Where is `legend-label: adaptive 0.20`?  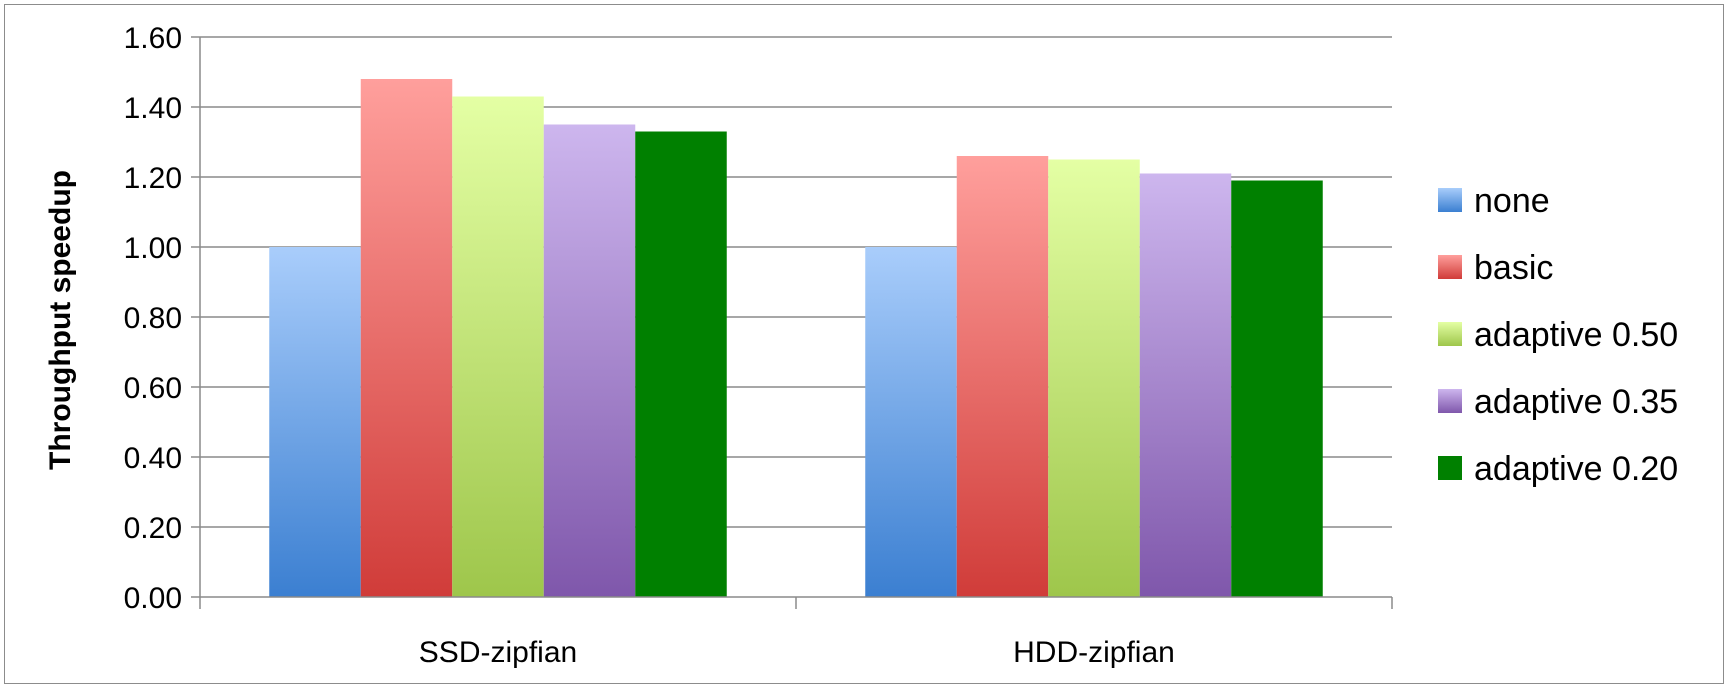 legend-label: adaptive 0.20 is located at coordinates (1576, 469).